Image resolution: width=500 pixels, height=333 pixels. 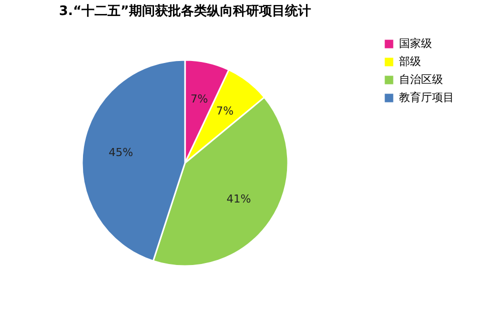 I want to click on chart-title: 3.“十二五”期间获批各类纵向科研项目统计, so click(x=185, y=11).